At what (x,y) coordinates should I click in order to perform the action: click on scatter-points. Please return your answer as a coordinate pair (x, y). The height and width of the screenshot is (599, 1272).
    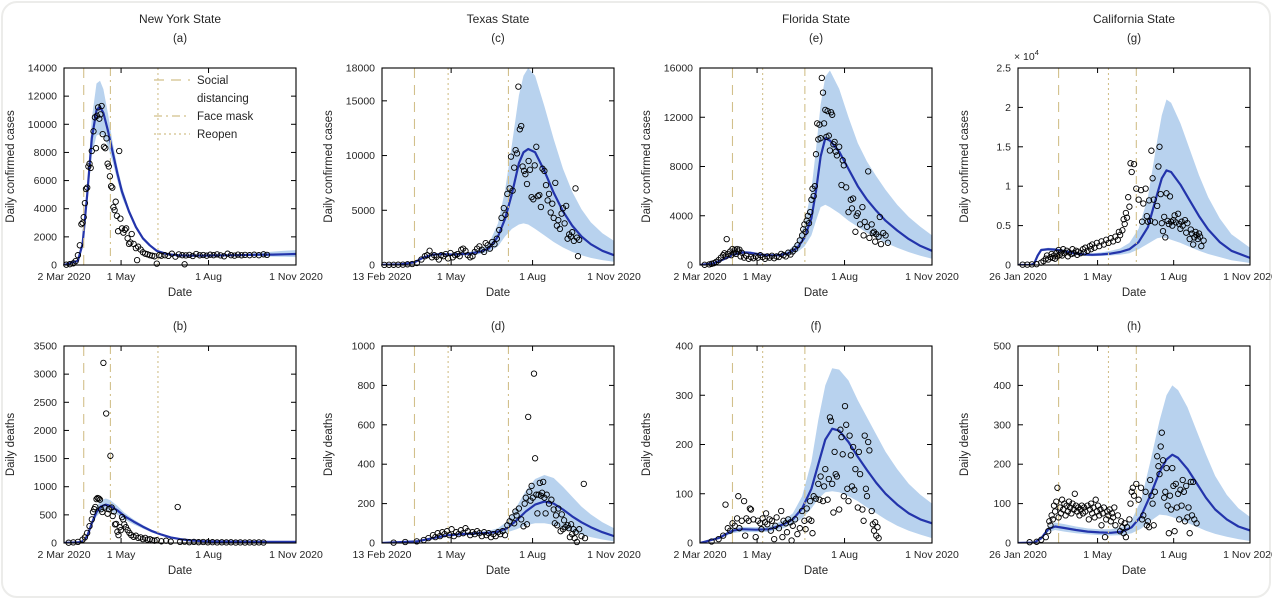
    Looking at the image, I should click on (166, 452).